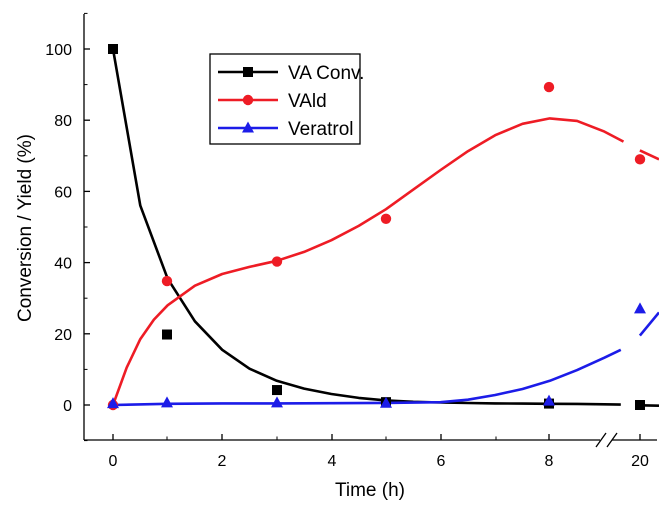  Describe the element at coordinates (58, 50) in the screenshot. I see `y-tick-label: 100` at that location.